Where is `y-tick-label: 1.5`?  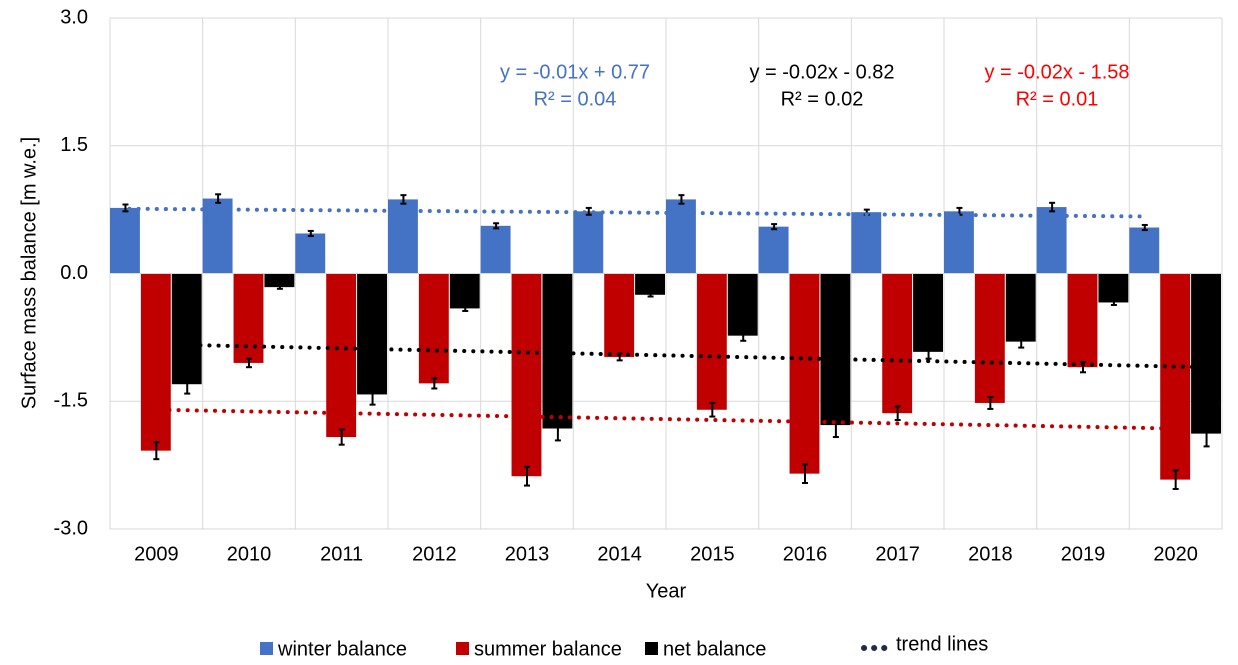 y-tick-label: 1.5 is located at coordinates (74, 145).